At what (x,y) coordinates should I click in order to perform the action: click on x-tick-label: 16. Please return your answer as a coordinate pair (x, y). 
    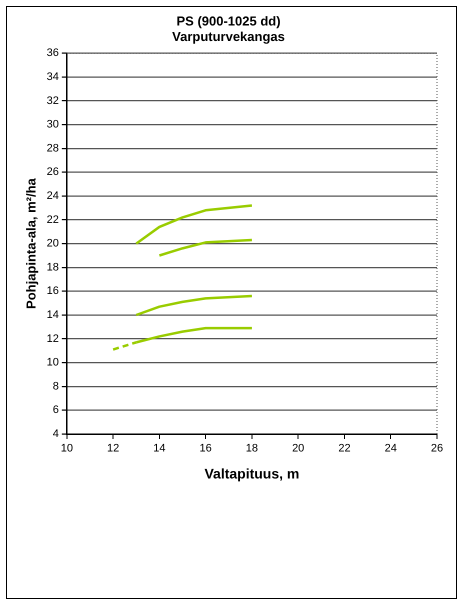
    Looking at the image, I should click on (206, 448).